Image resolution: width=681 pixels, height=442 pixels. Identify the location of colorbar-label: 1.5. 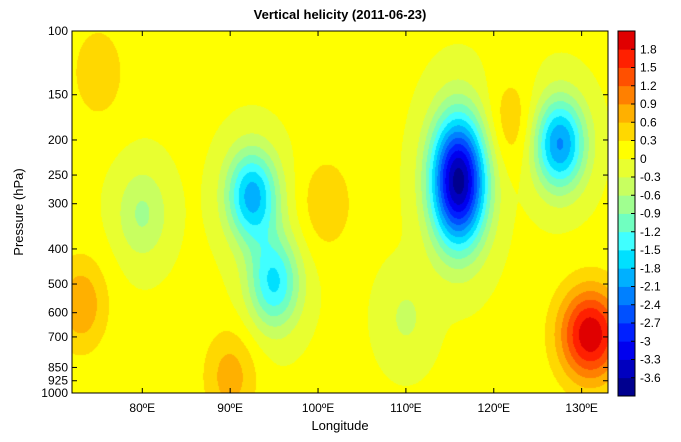
(648, 68).